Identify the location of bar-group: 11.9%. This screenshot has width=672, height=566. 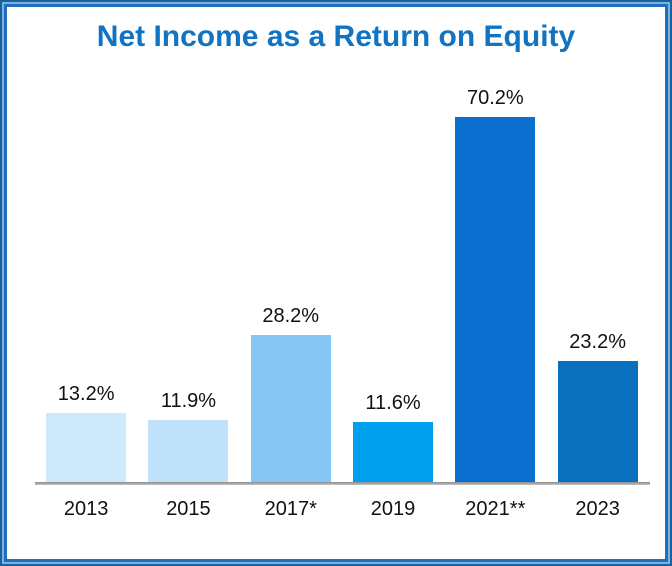
(188, 436).